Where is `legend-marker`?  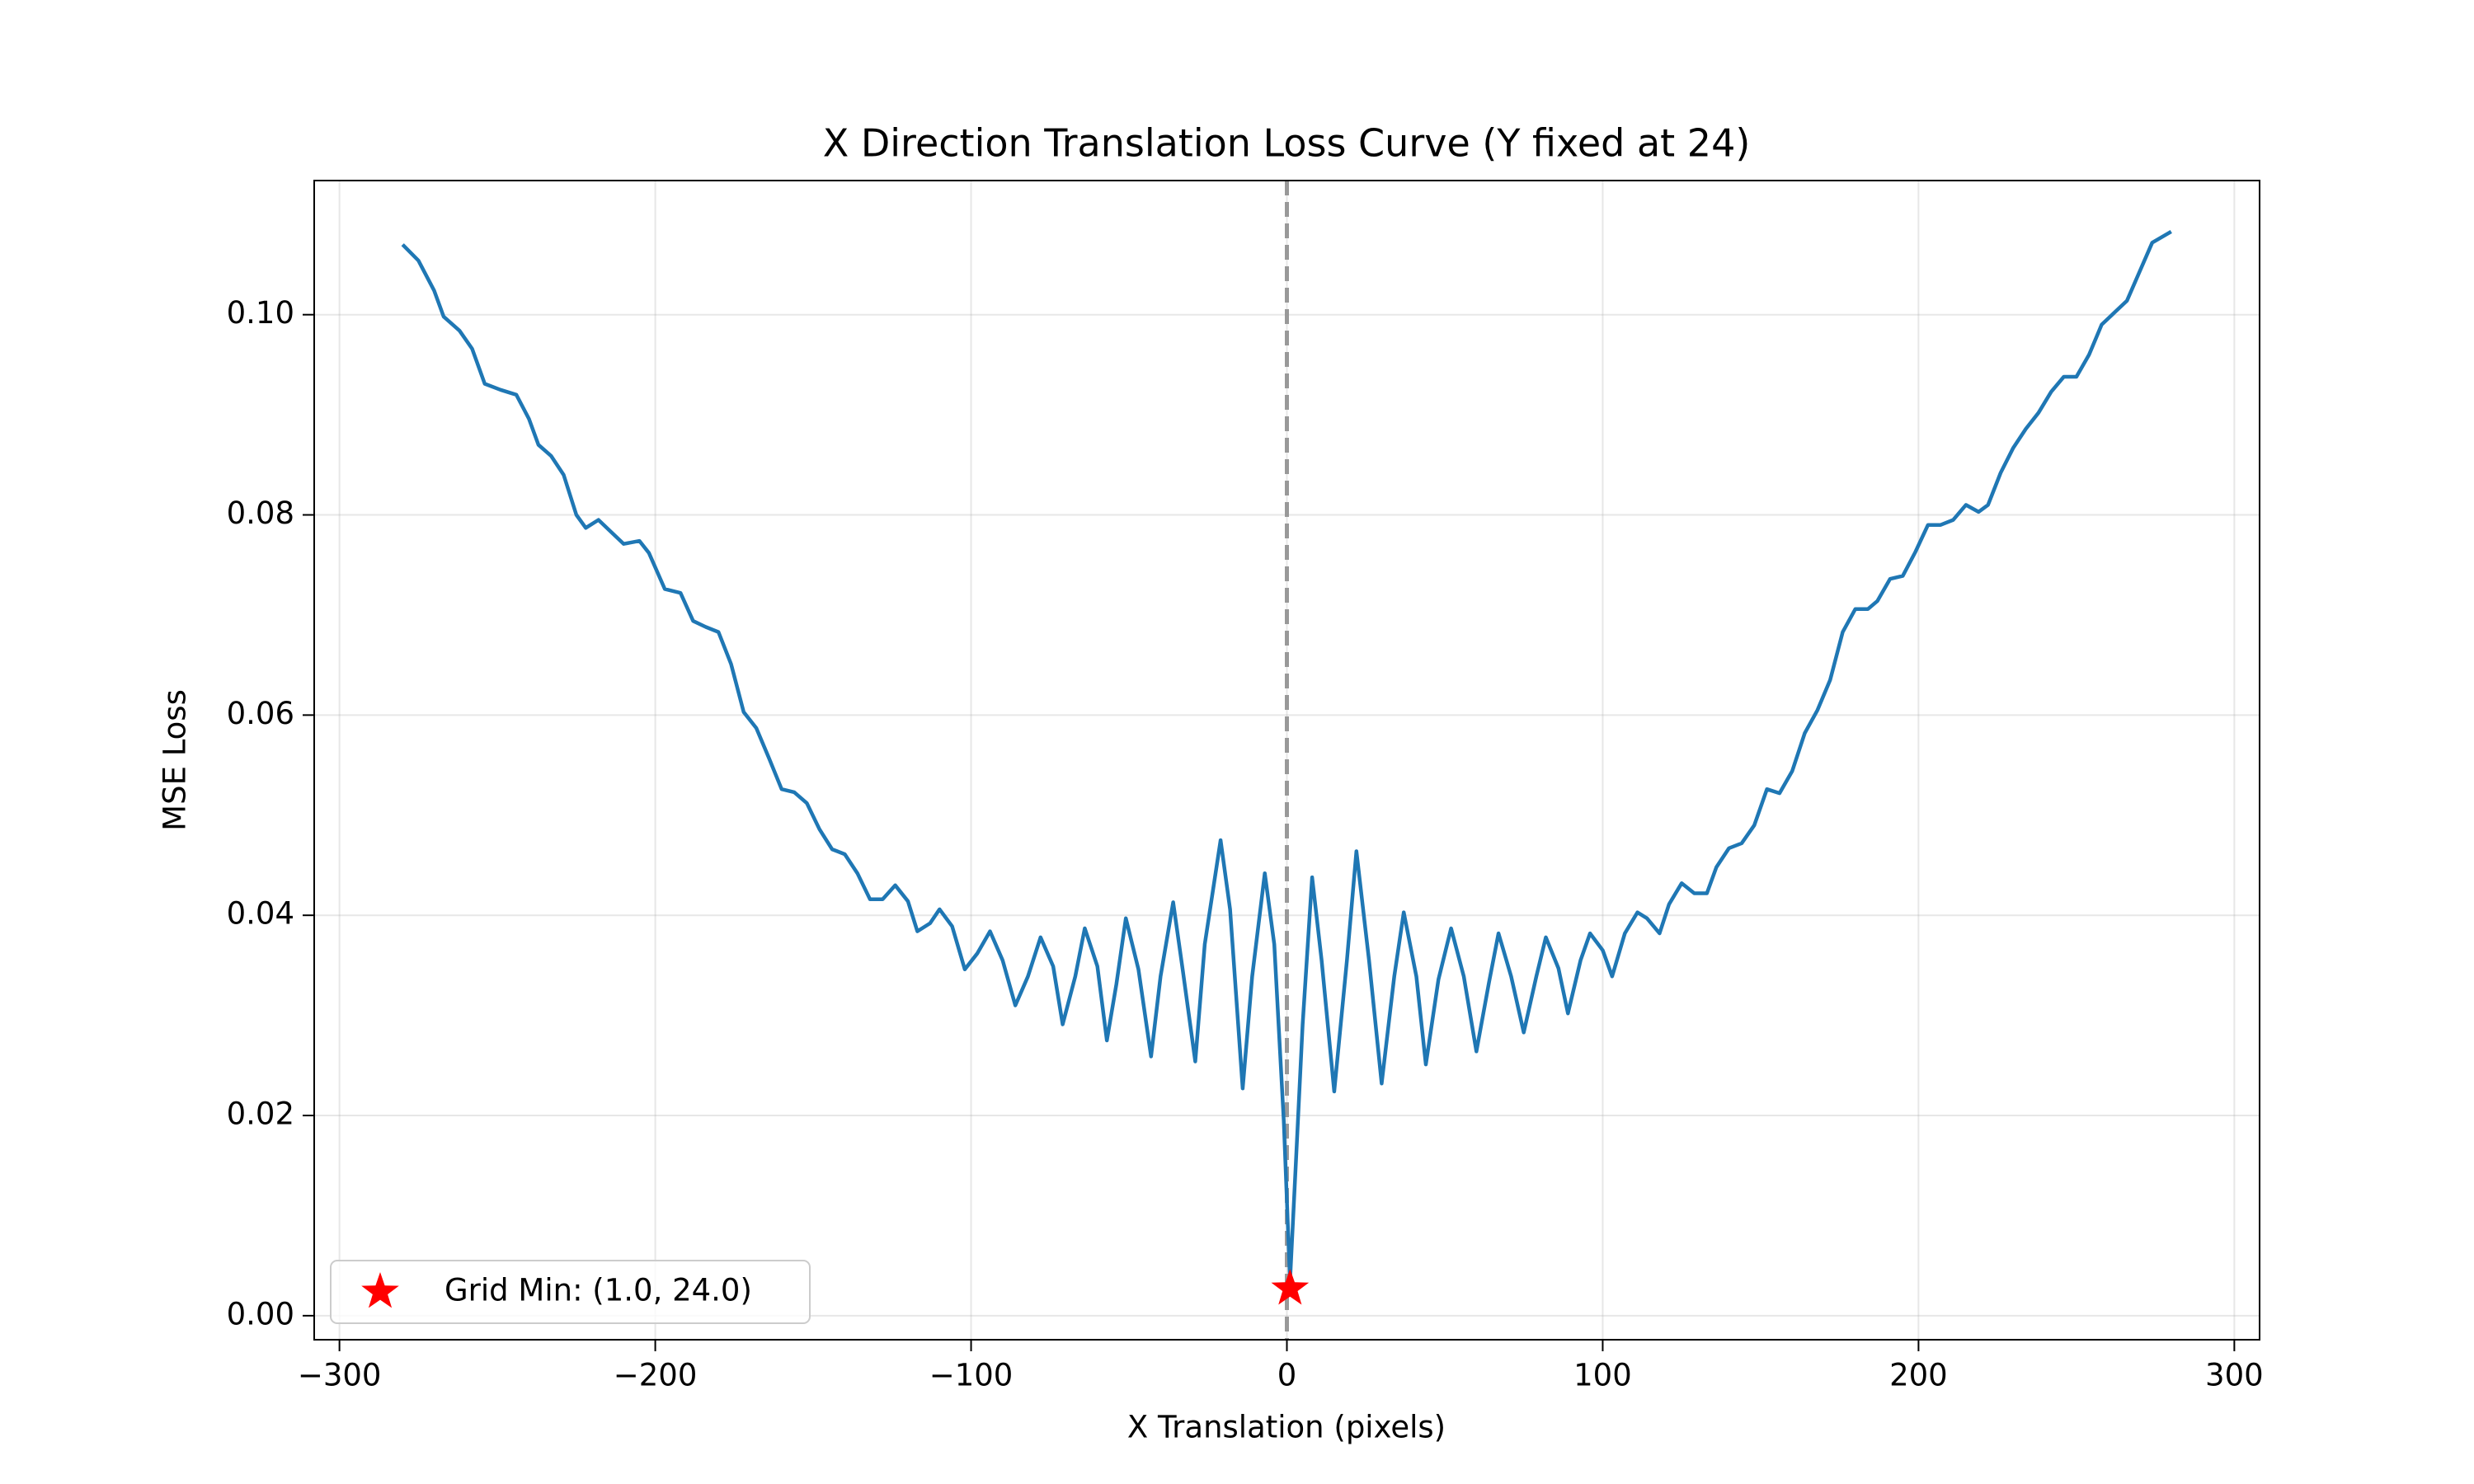
legend-marker is located at coordinates (380, 1290).